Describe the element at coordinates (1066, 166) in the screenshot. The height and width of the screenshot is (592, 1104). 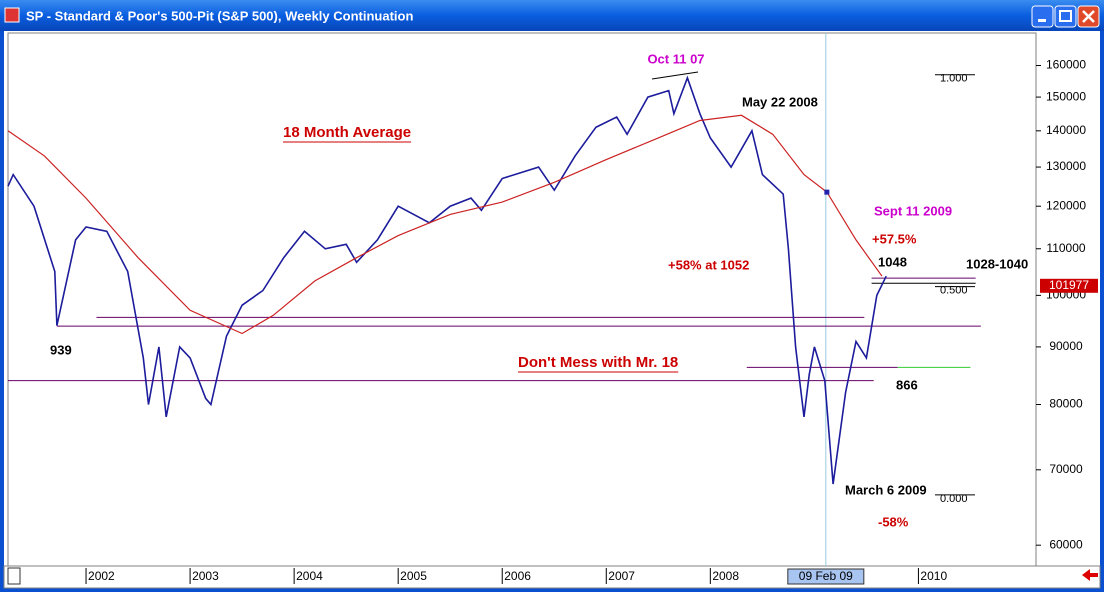
I see `y-tick-label: 130000` at that location.